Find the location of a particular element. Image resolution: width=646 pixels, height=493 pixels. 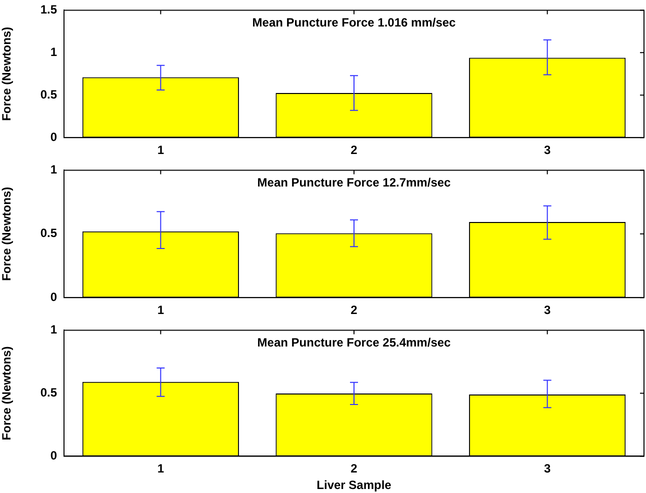

y-tick-label: 1.5 is located at coordinates (49, 9).